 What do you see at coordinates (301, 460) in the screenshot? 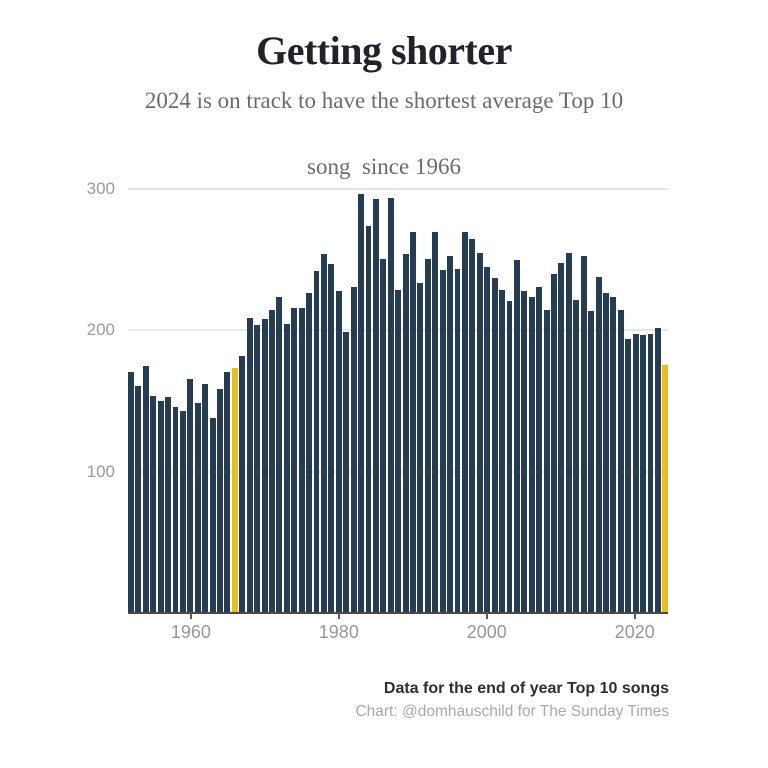
I see `bar-1975` at bounding box center [301, 460].